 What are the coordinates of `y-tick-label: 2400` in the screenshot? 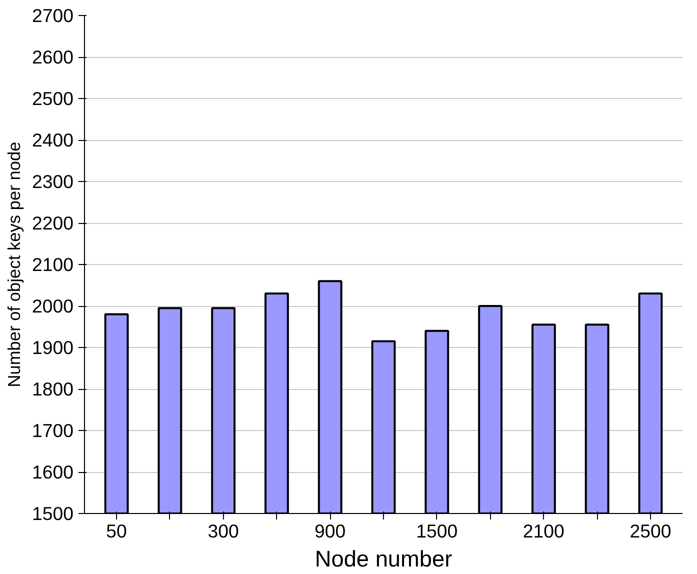 It's located at (53, 140).